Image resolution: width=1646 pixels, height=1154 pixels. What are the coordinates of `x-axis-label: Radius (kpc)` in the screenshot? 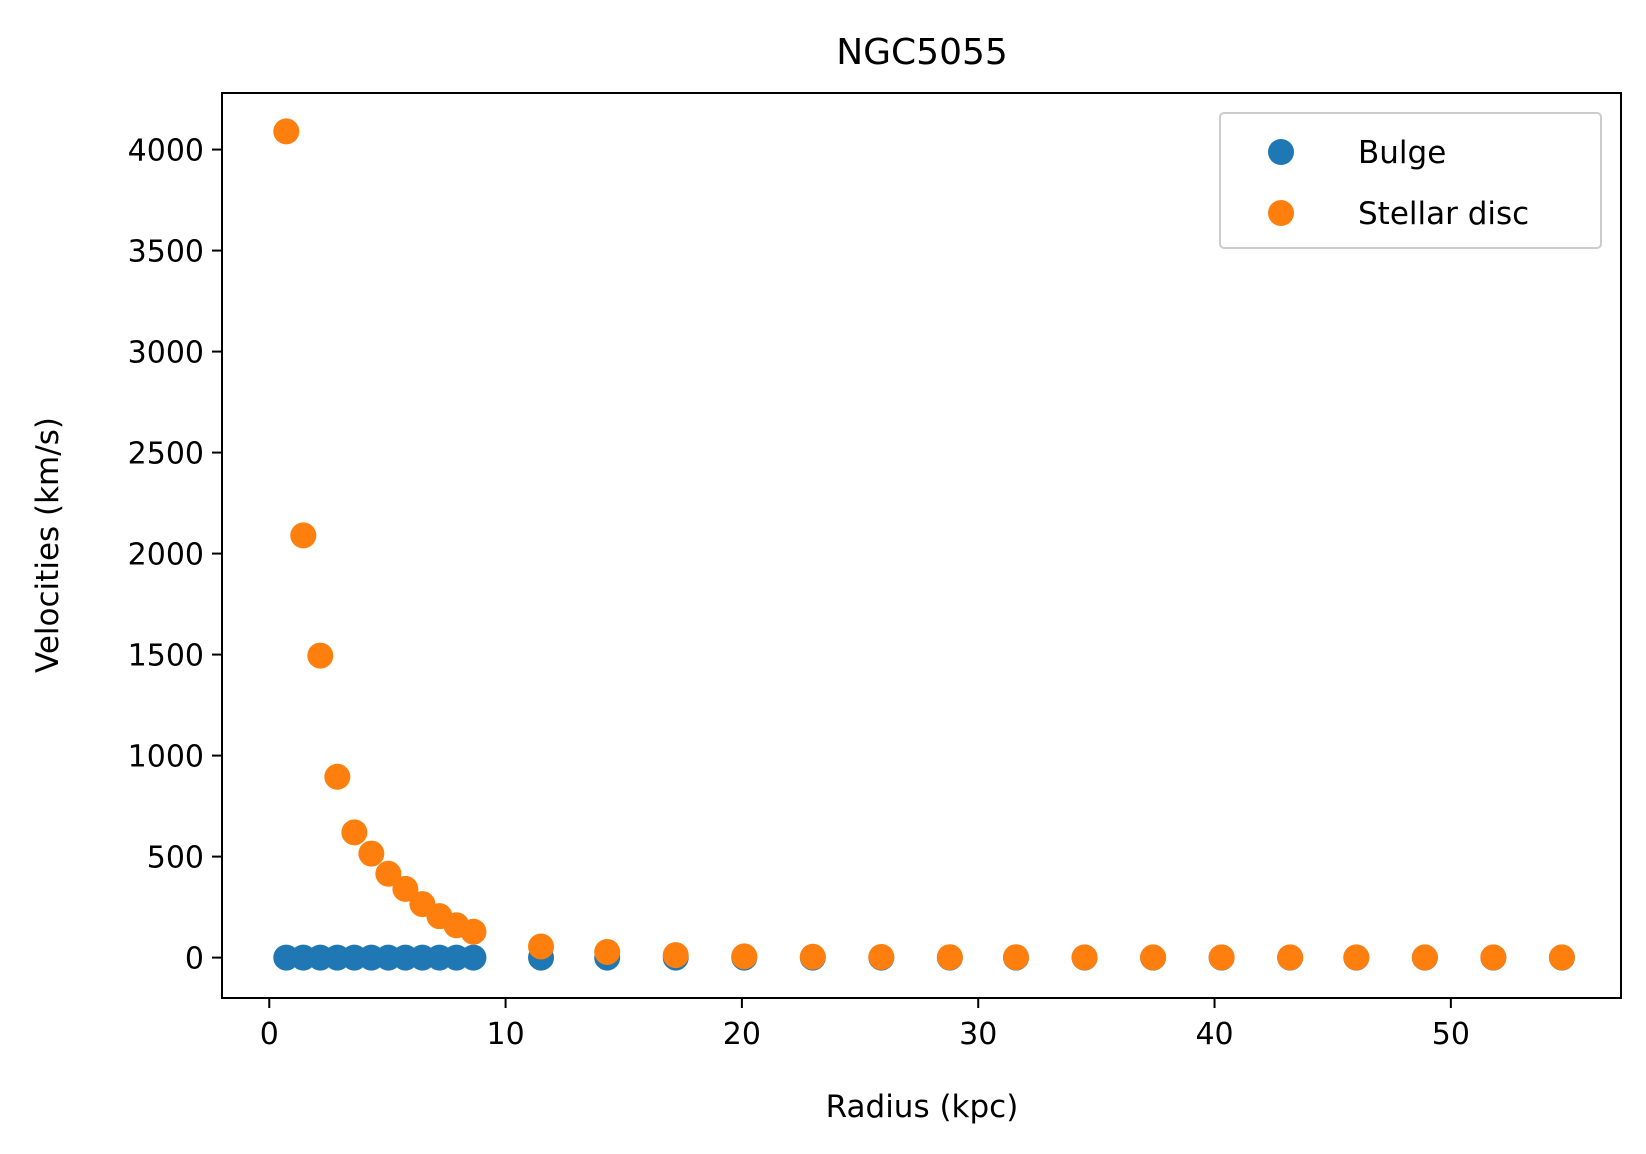 It's located at (922, 1107).